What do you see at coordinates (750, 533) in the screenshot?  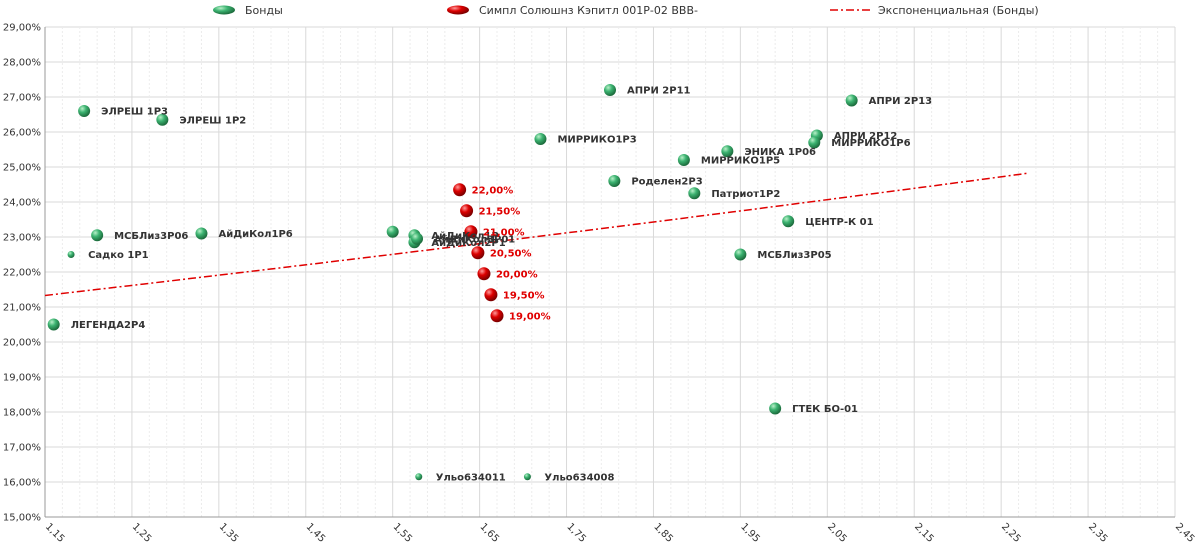 I see `x-tick-label: 1,95` at bounding box center [750, 533].